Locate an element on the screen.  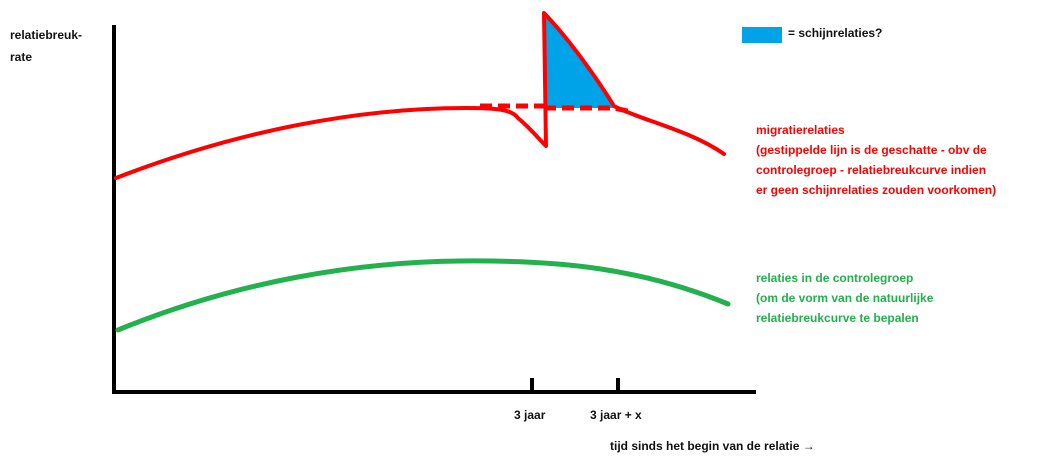
tick-label-3-jaar: 3 jaar is located at coordinates (530, 415).